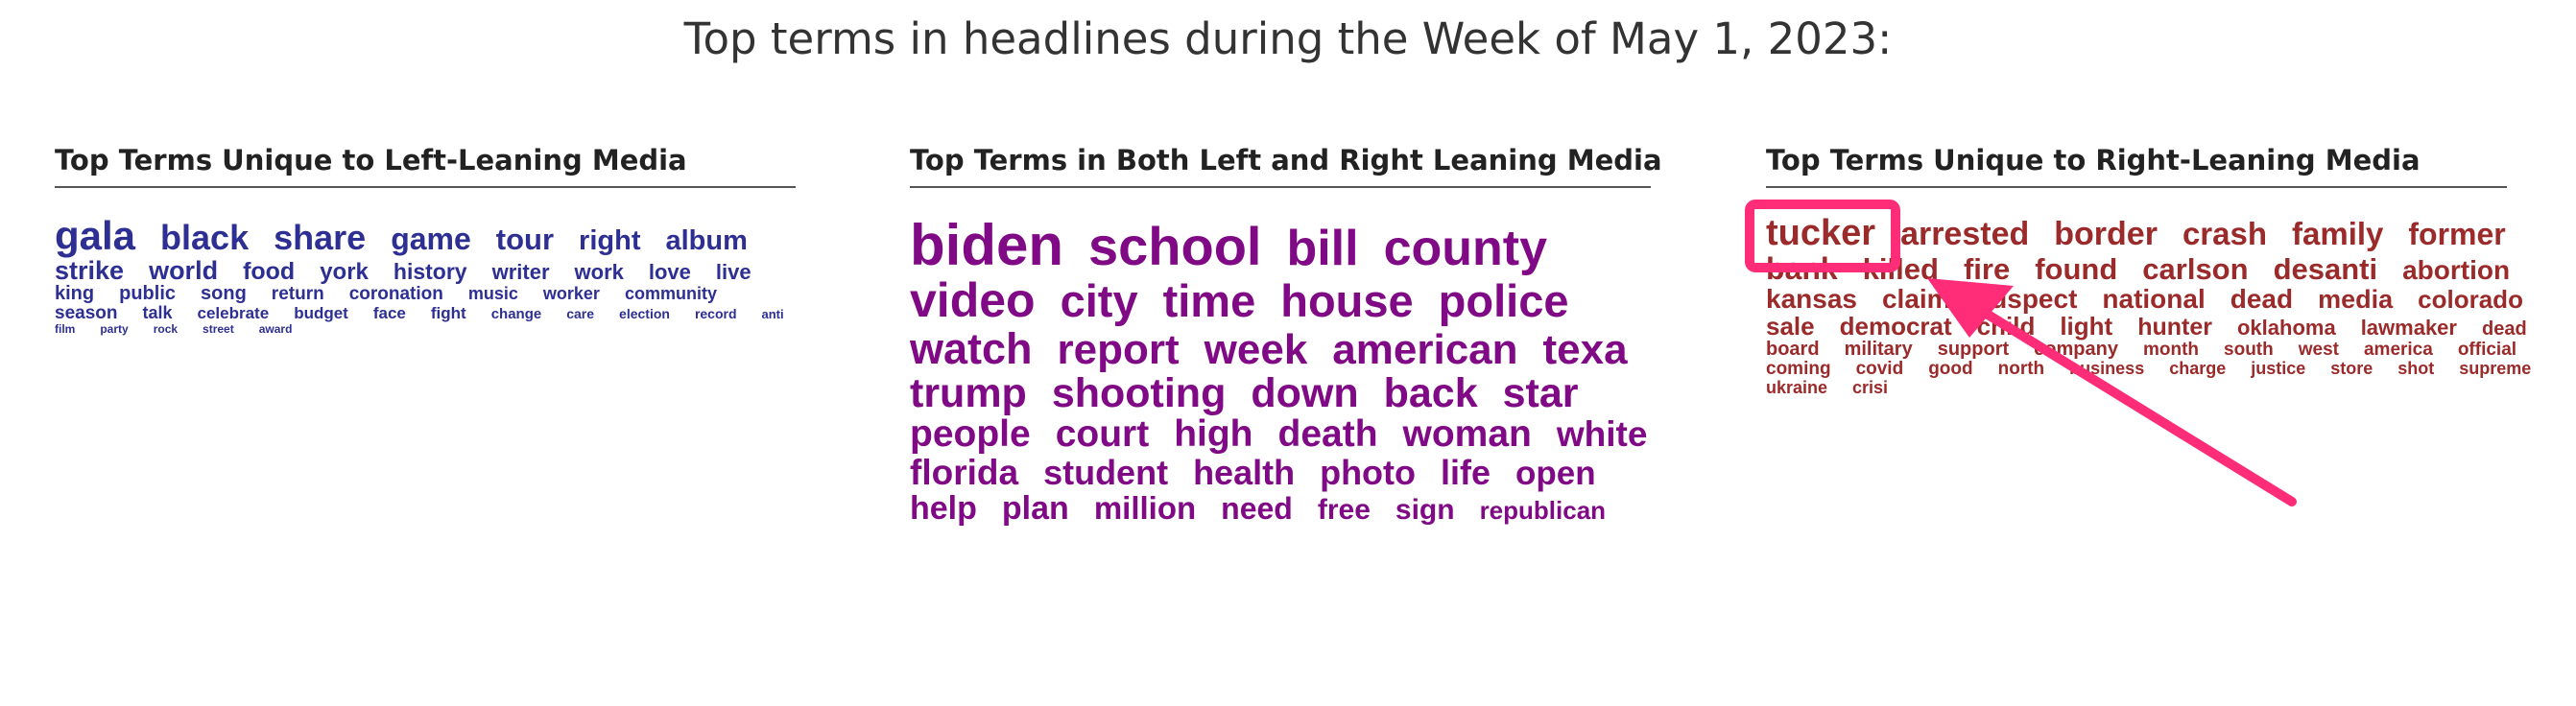 Image resolution: width=2576 pixels, height=706 pixels. I want to click on cloud-term-community: community, so click(670, 294).